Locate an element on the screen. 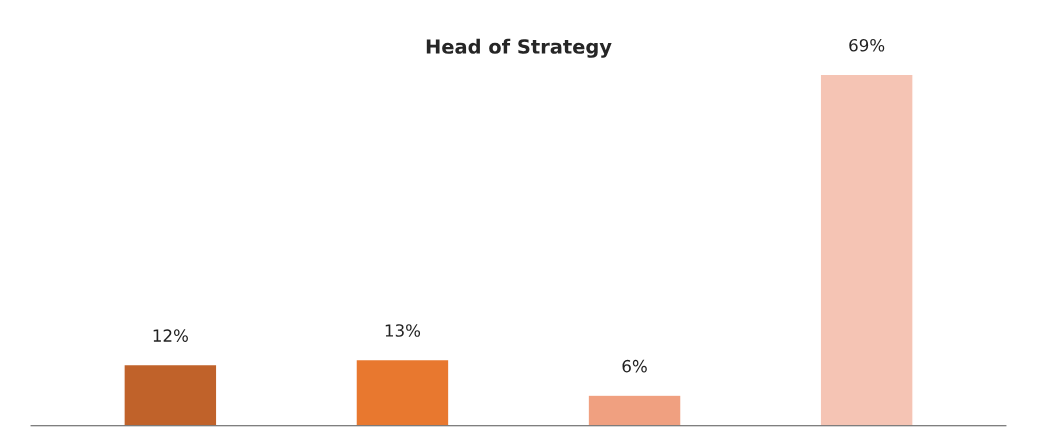 The width and height of the screenshot is (1037, 430). data-label: 6% is located at coordinates (634, 366).